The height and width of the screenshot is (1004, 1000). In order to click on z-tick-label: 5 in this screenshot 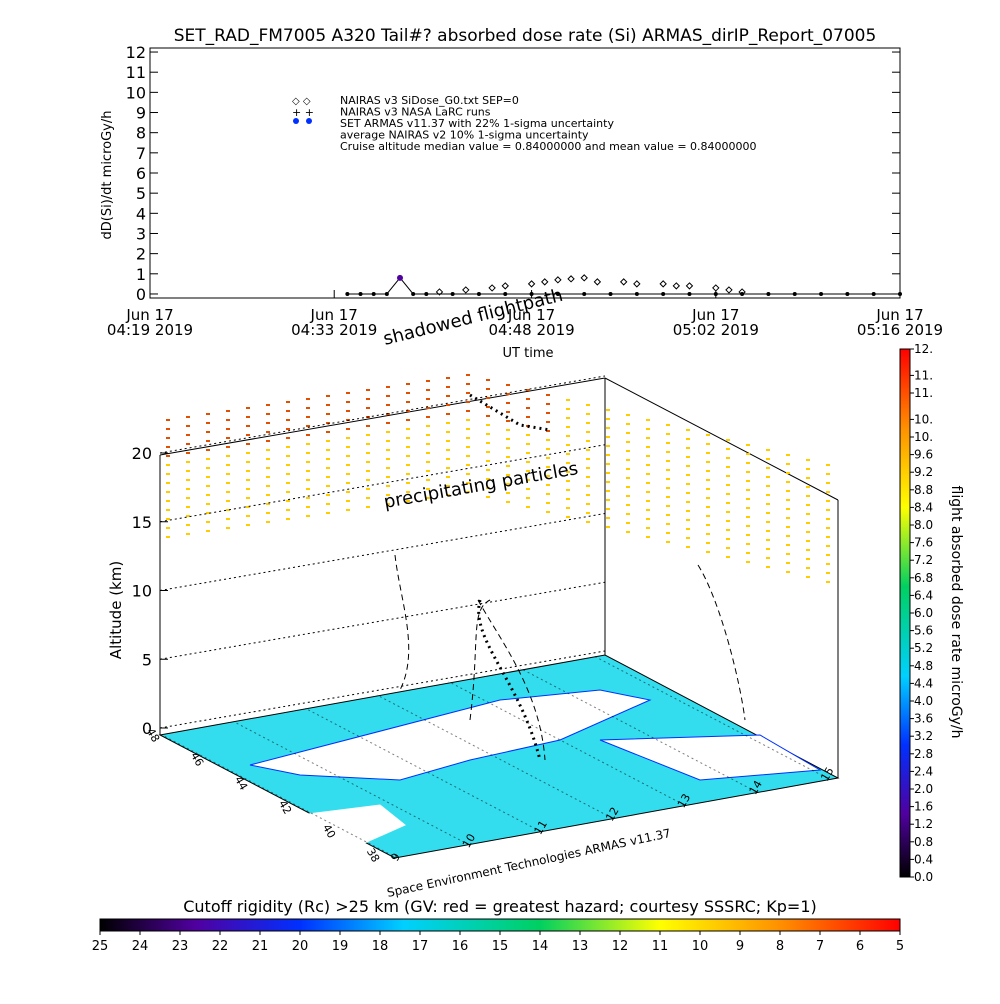, I will do `click(147, 659)`.